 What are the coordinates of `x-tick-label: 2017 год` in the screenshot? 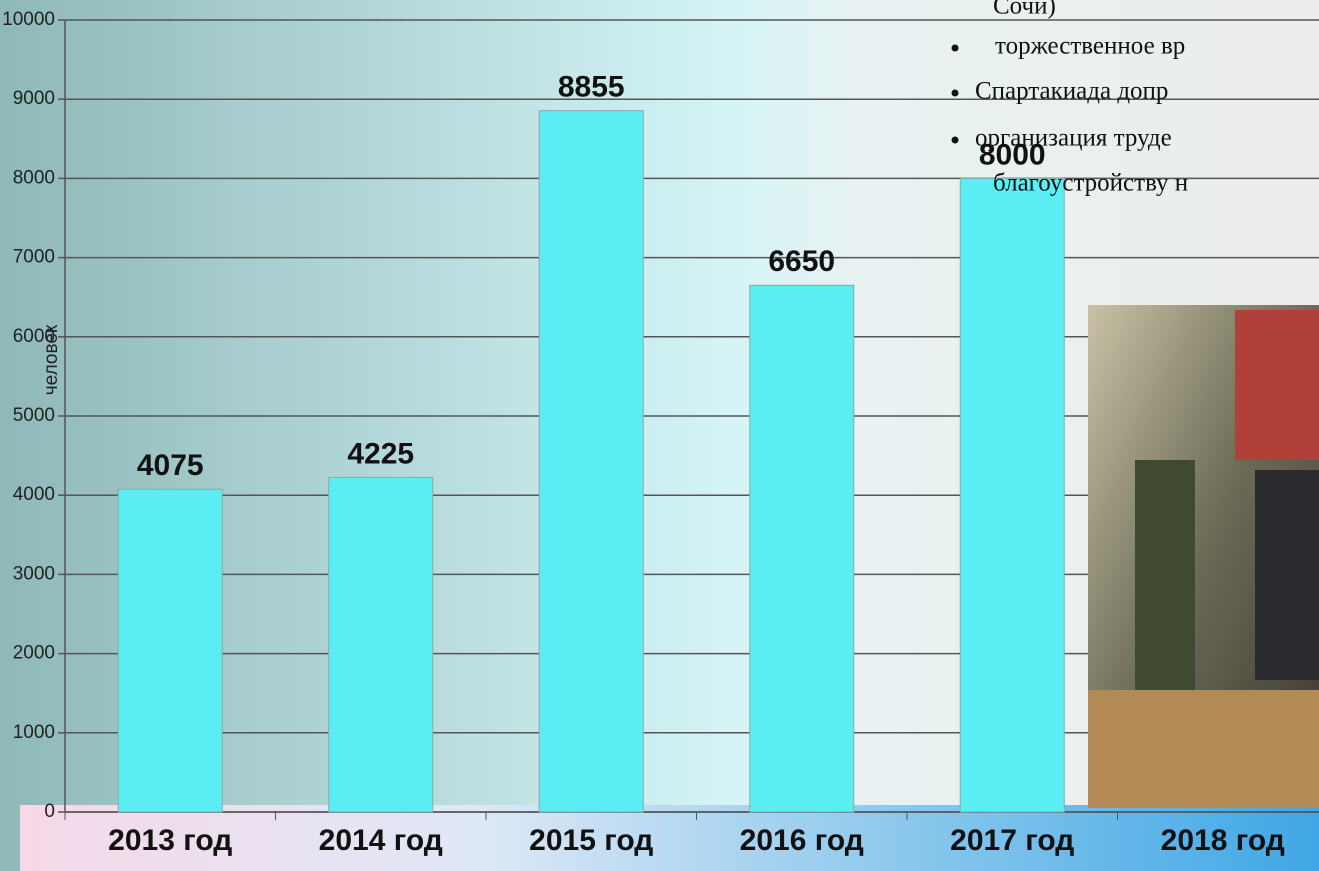 It's located at (1012, 840).